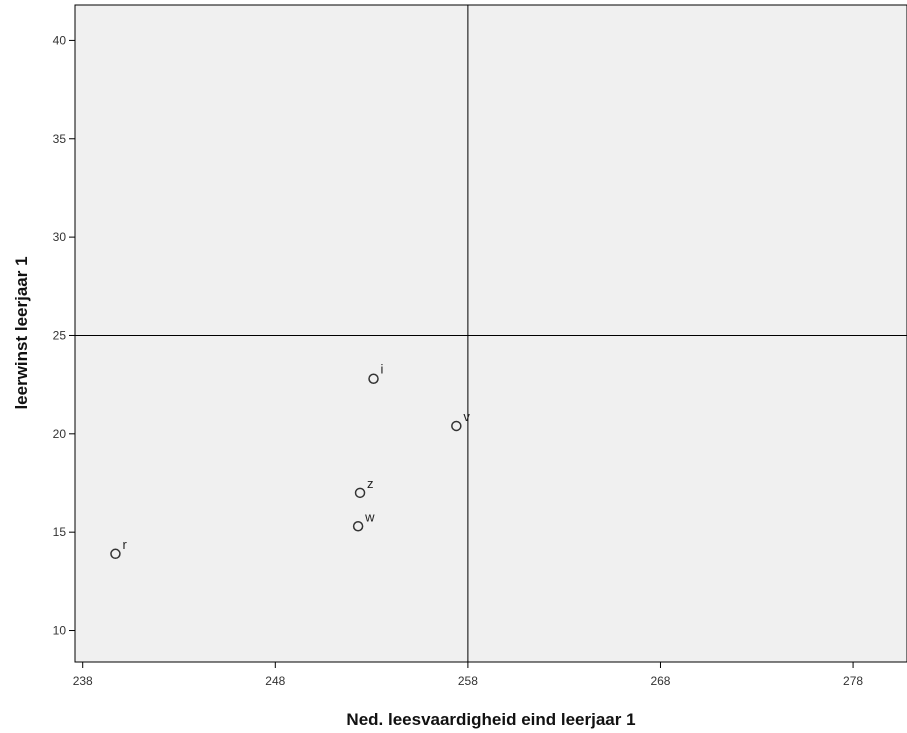  I want to click on x-tick-label: 238, so click(83, 681).